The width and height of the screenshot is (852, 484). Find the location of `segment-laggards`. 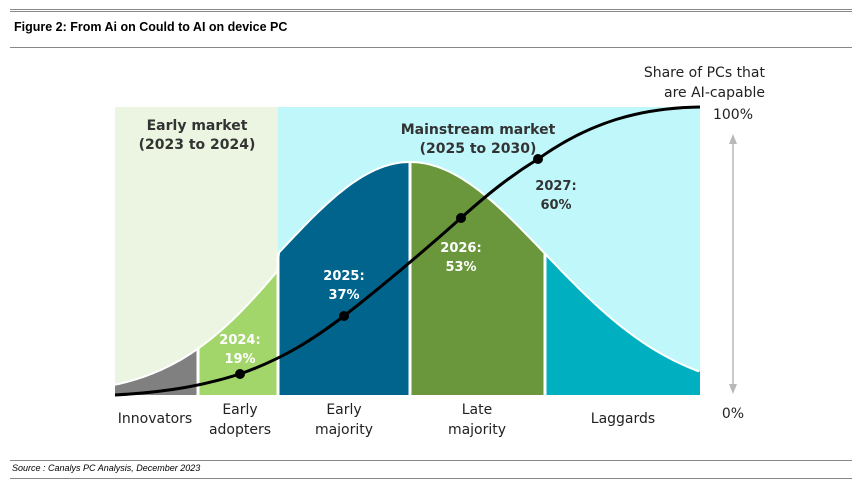

segment-laggards is located at coordinates (622, 324).